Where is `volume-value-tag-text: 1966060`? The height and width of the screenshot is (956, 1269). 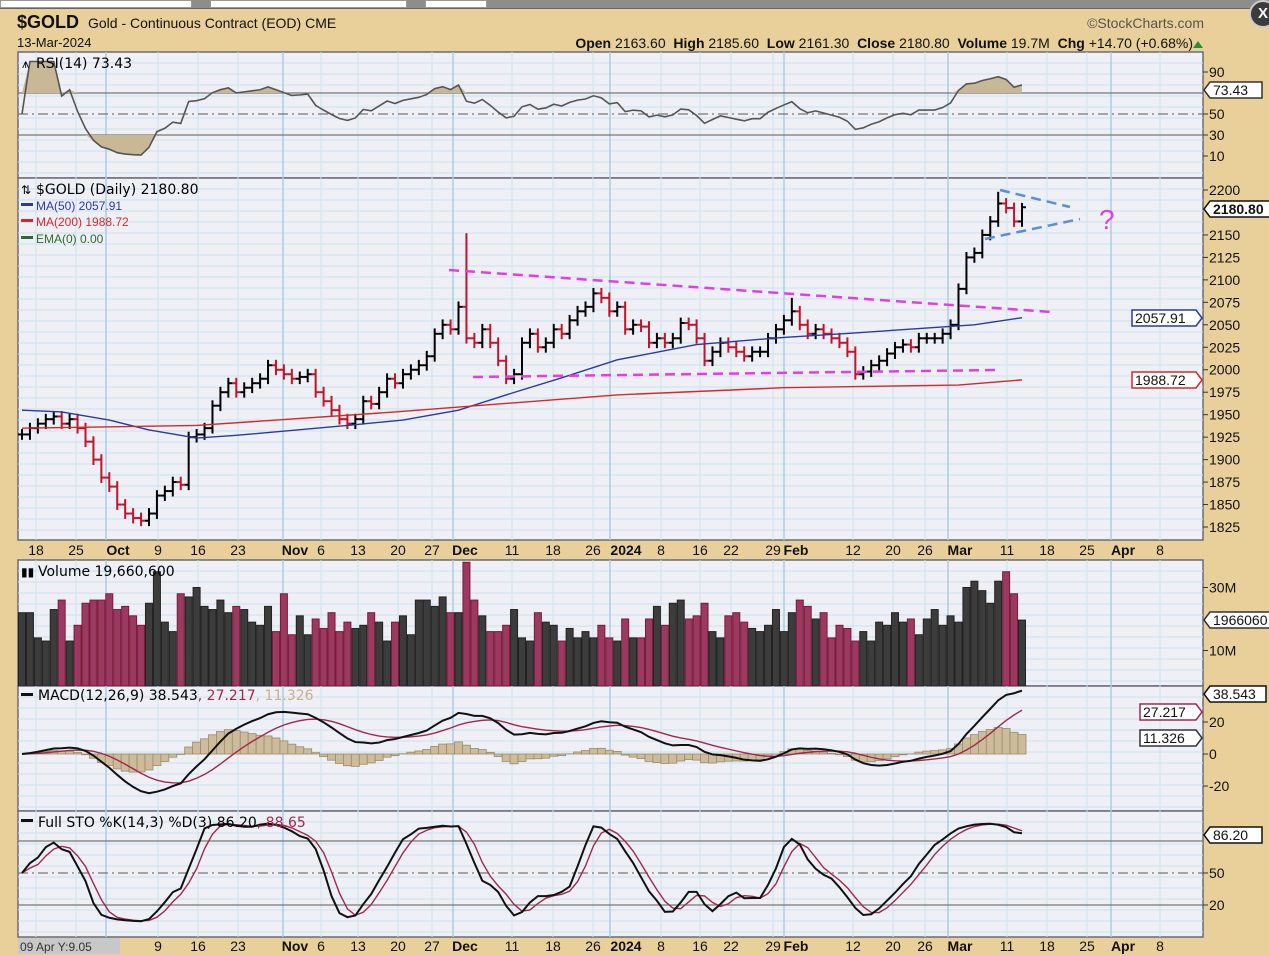 volume-value-tag-text: 1966060 is located at coordinates (1240, 620).